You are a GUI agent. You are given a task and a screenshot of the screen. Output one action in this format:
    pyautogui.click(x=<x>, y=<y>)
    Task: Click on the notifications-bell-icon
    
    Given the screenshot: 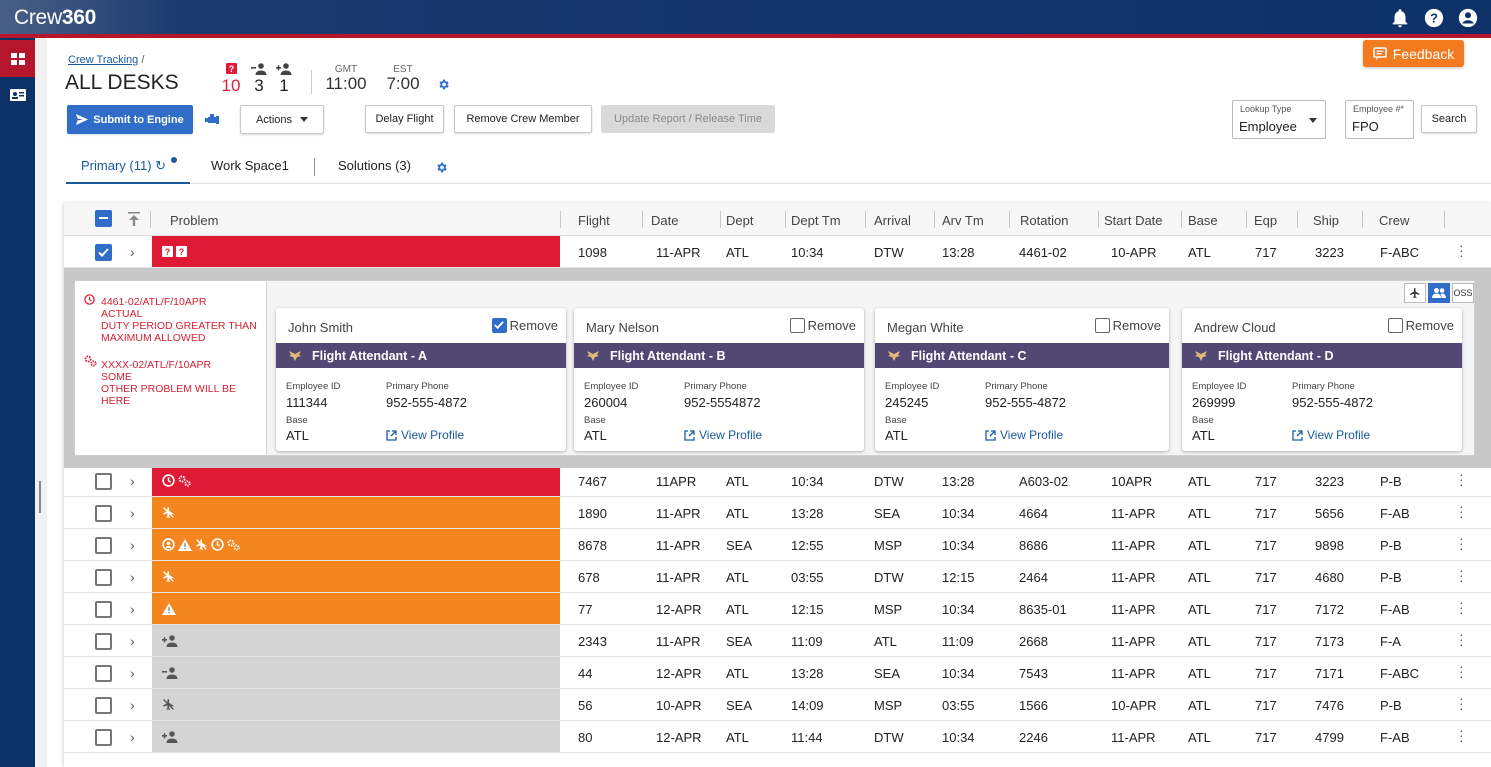 What is the action you would take?
    pyautogui.click(x=1400, y=18)
    